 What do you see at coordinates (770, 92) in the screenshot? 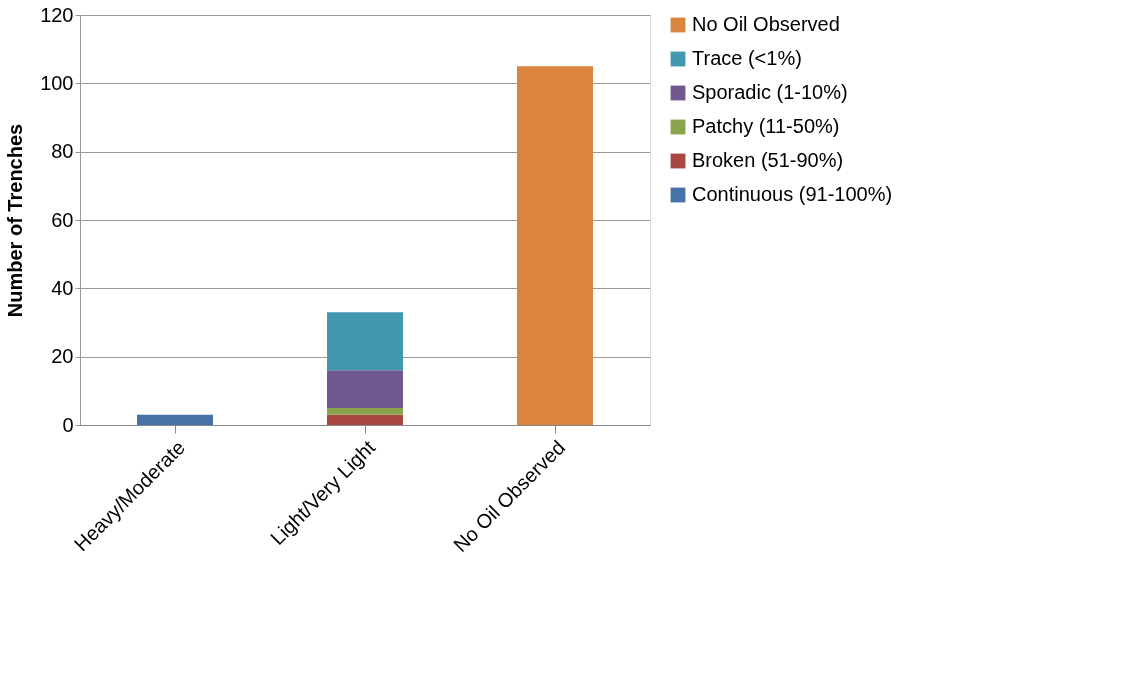
I see `legend-label: Sporadic (1-10%)` at bounding box center [770, 92].